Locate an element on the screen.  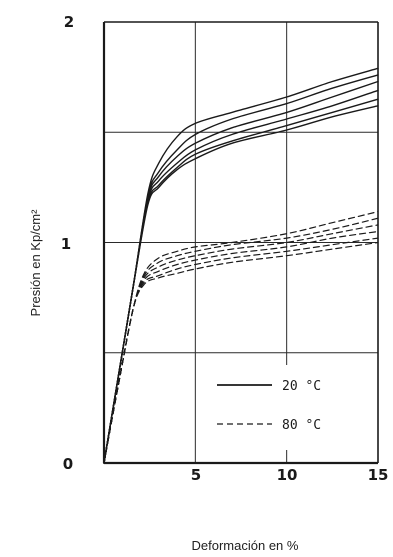
y-axis-label: Presión en Kp/cm² is located at coordinates (35, 263).